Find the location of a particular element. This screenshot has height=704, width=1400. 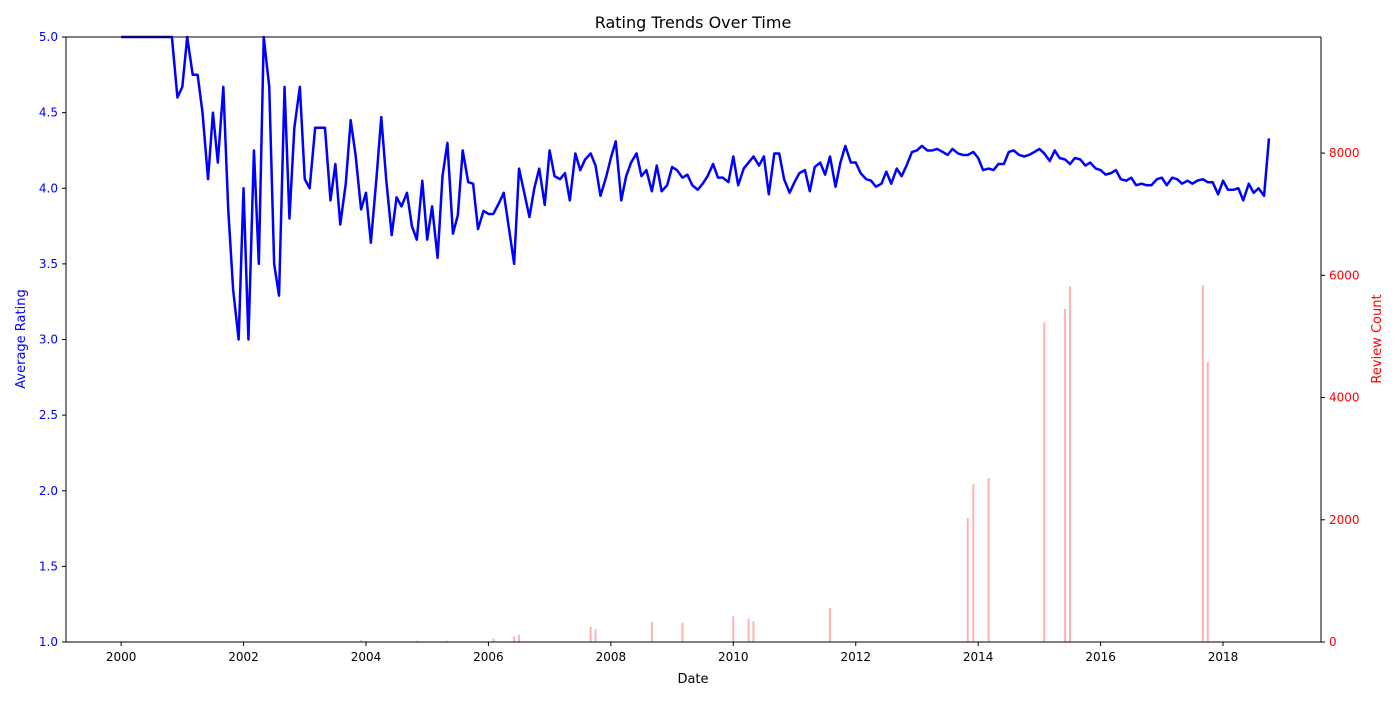

x-tick-label: 2002 is located at coordinates (243, 657).